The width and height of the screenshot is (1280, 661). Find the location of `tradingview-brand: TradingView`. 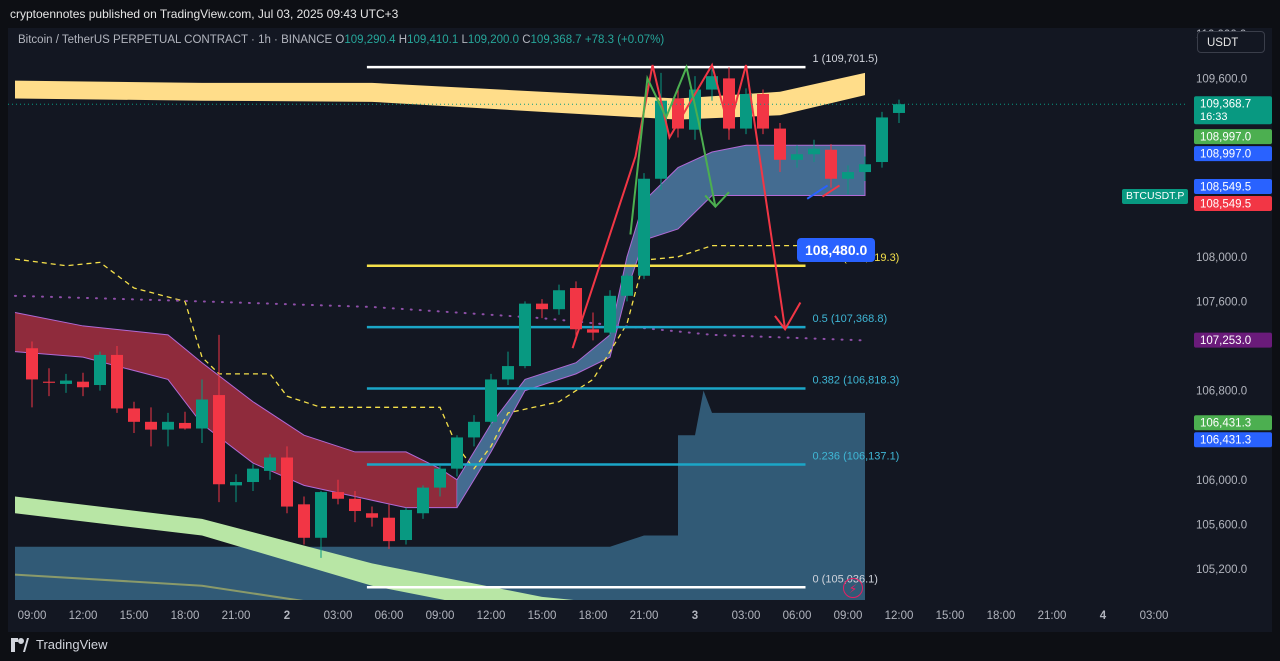

tradingview-brand: TradingView is located at coordinates (59, 644).